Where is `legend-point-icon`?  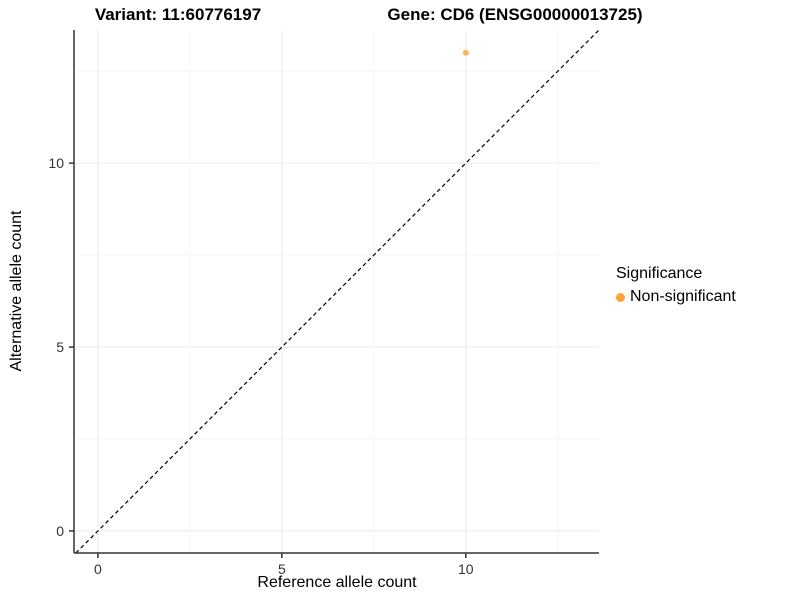 legend-point-icon is located at coordinates (620, 297).